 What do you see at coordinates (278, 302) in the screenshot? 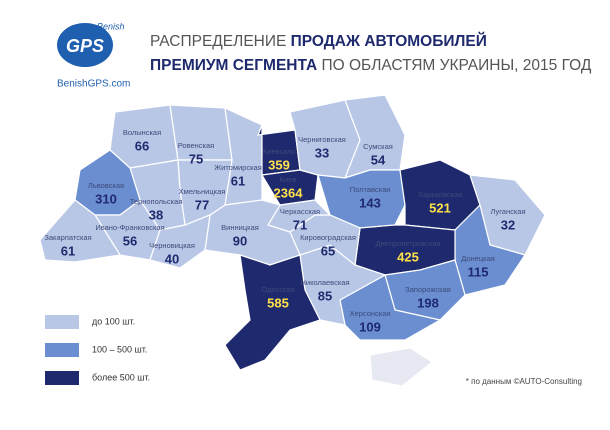
I see `region-value: 585` at bounding box center [278, 302].